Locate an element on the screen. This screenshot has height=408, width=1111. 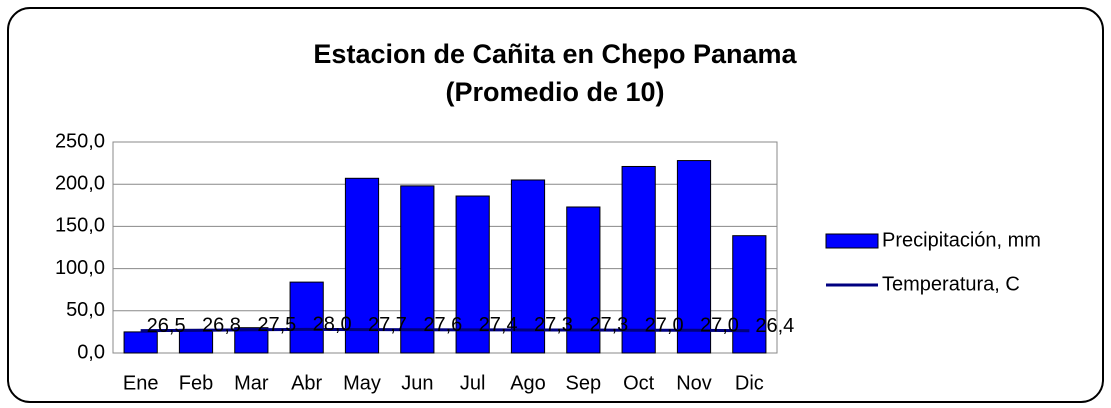
data-label: 27,6 is located at coordinates (442, 325).